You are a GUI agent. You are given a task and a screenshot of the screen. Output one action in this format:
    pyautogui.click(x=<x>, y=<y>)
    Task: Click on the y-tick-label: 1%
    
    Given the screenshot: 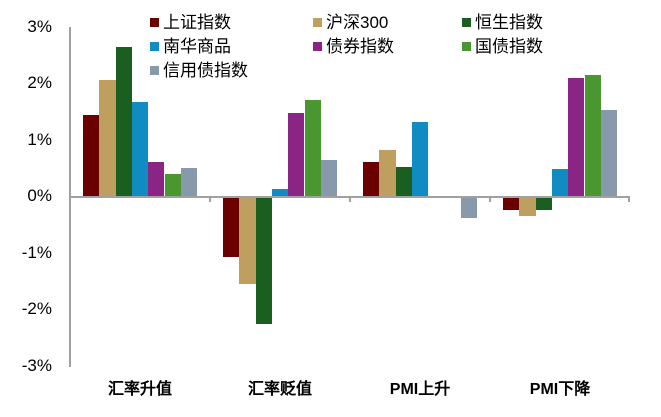 What is the action you would take?
    pyautogui.click(x=39, y=139)
    